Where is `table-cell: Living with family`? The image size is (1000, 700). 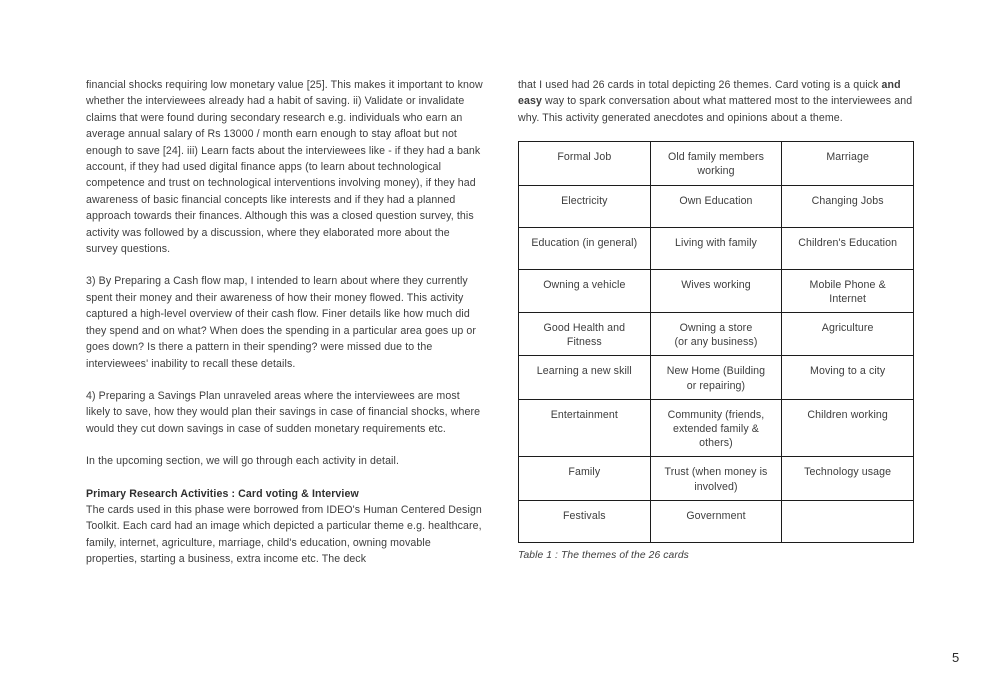
table-cell: Living with family is located at coordinates (716, 248).